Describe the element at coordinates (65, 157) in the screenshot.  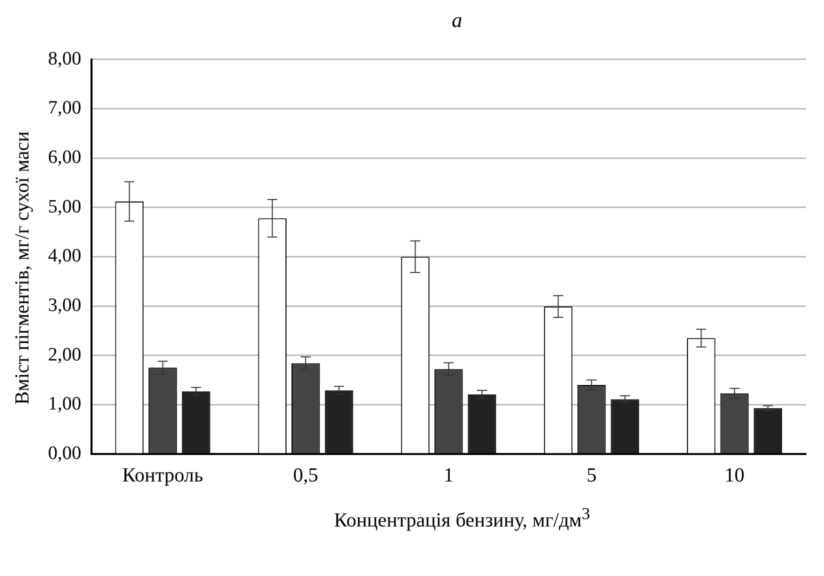
I see `y-tick-label: 6,00` at that location.